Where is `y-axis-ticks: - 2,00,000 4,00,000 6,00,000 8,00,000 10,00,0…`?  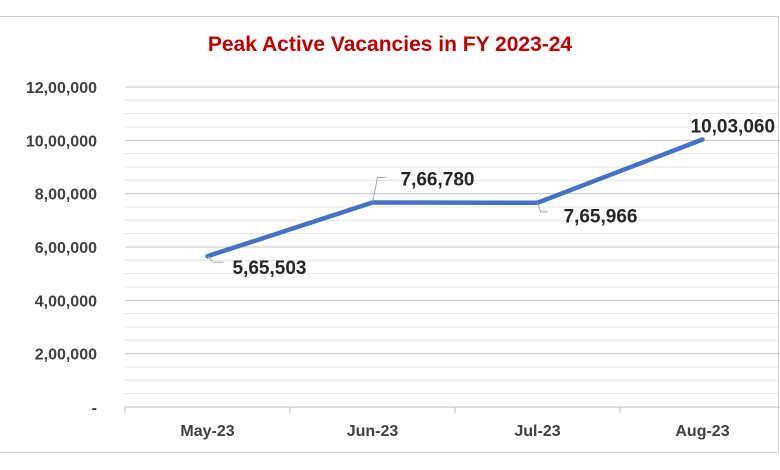
y-axis-ticks: - 2,00,000 4,00,000 6,00,000 8,00,000 10,00,0… is located at coordinates (61, 248).